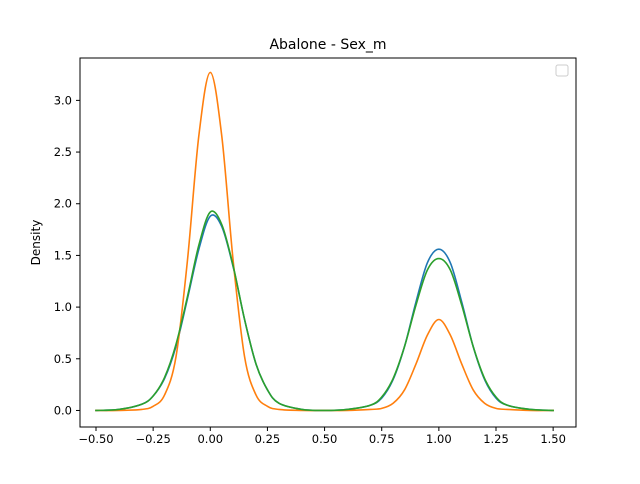 The height and width of the screenshot is (484, 640). What do you see at coordinates (268, 439) in the screenshot?
I see `x-tick-label: 0.25` at bounding box center [268, 439].